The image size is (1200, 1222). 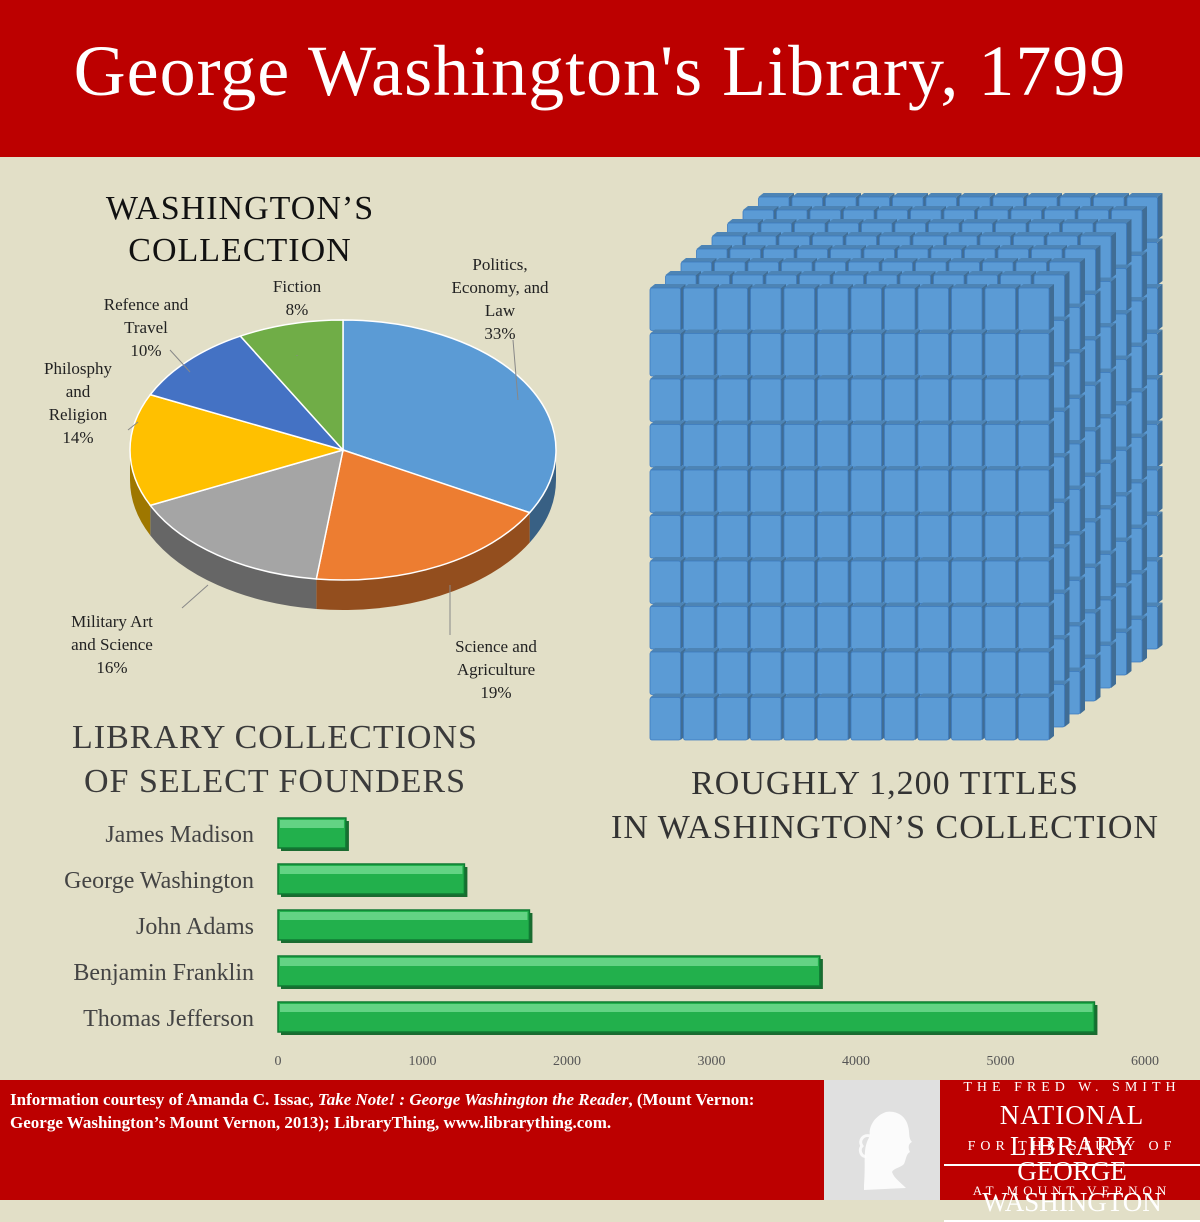 I want to click on bar-x-tick: 3000, so click(x=712, y=1061).